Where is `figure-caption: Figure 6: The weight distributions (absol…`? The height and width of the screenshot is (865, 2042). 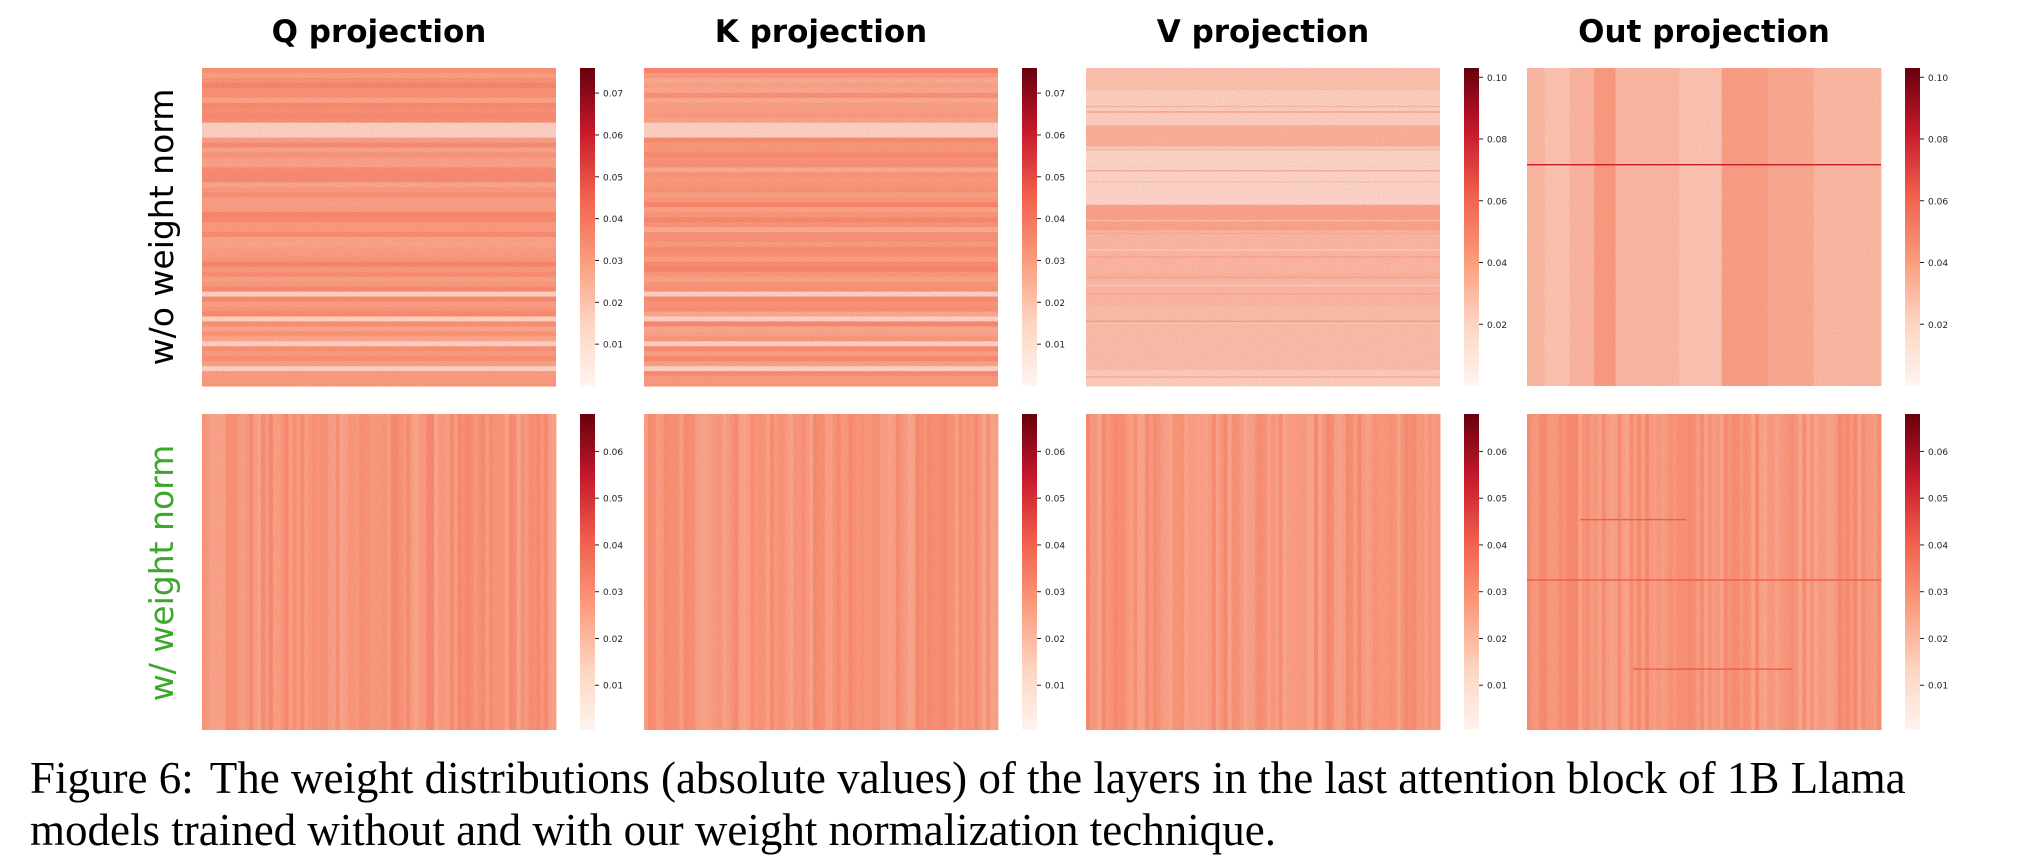 figure-caption: Figure 6: The weight distributions (absol… is located at coordinates (1025, 804).